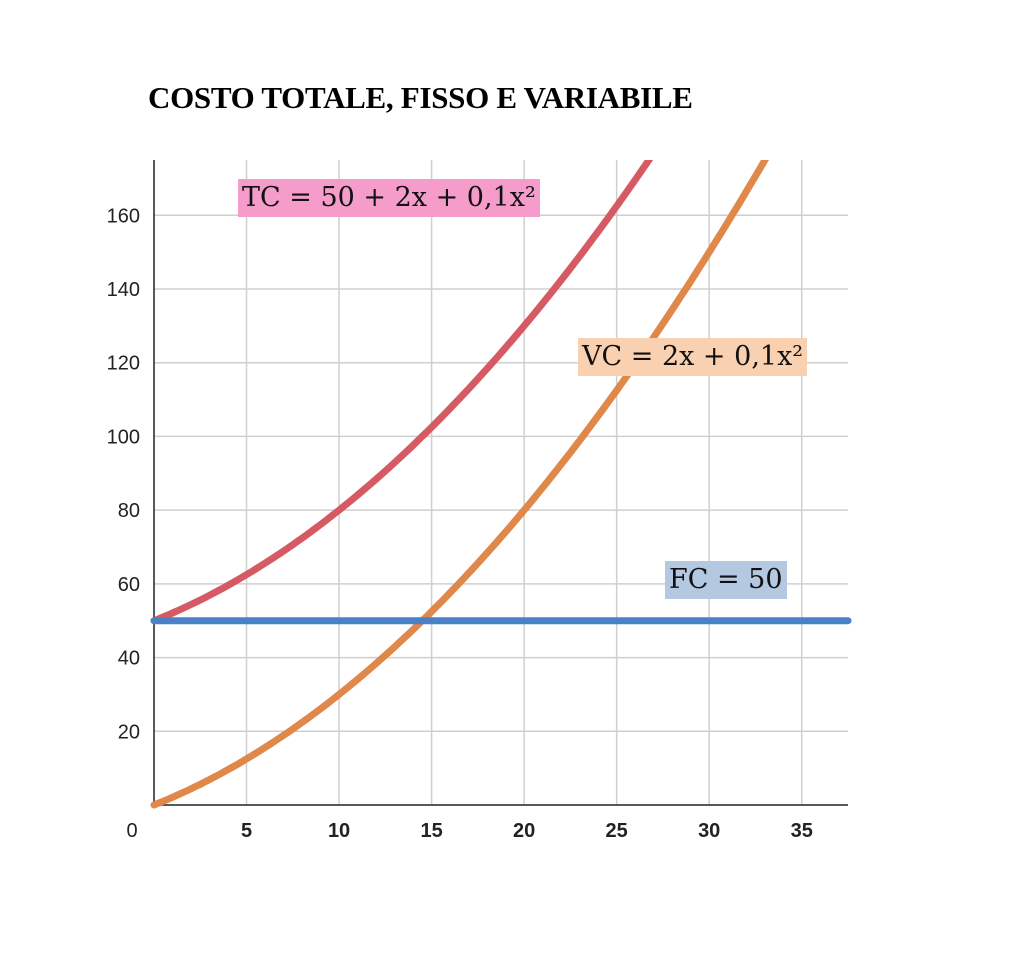 The height and width of the screenshot is (979, 1024). I want to click on y-tick-label: 60, so click(129, 585).